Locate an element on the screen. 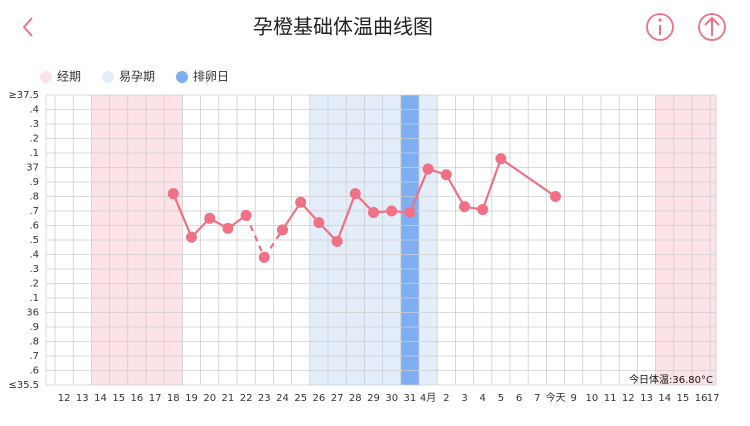 The height and width of the screenshot is (426, 750). x-tick-label: 18 is located at coordinates (173, 398).